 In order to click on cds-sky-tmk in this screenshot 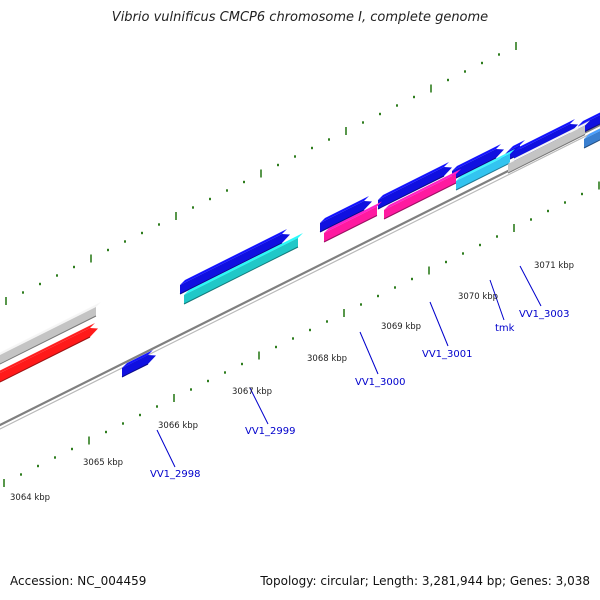, I will do `click(485, 170)`.